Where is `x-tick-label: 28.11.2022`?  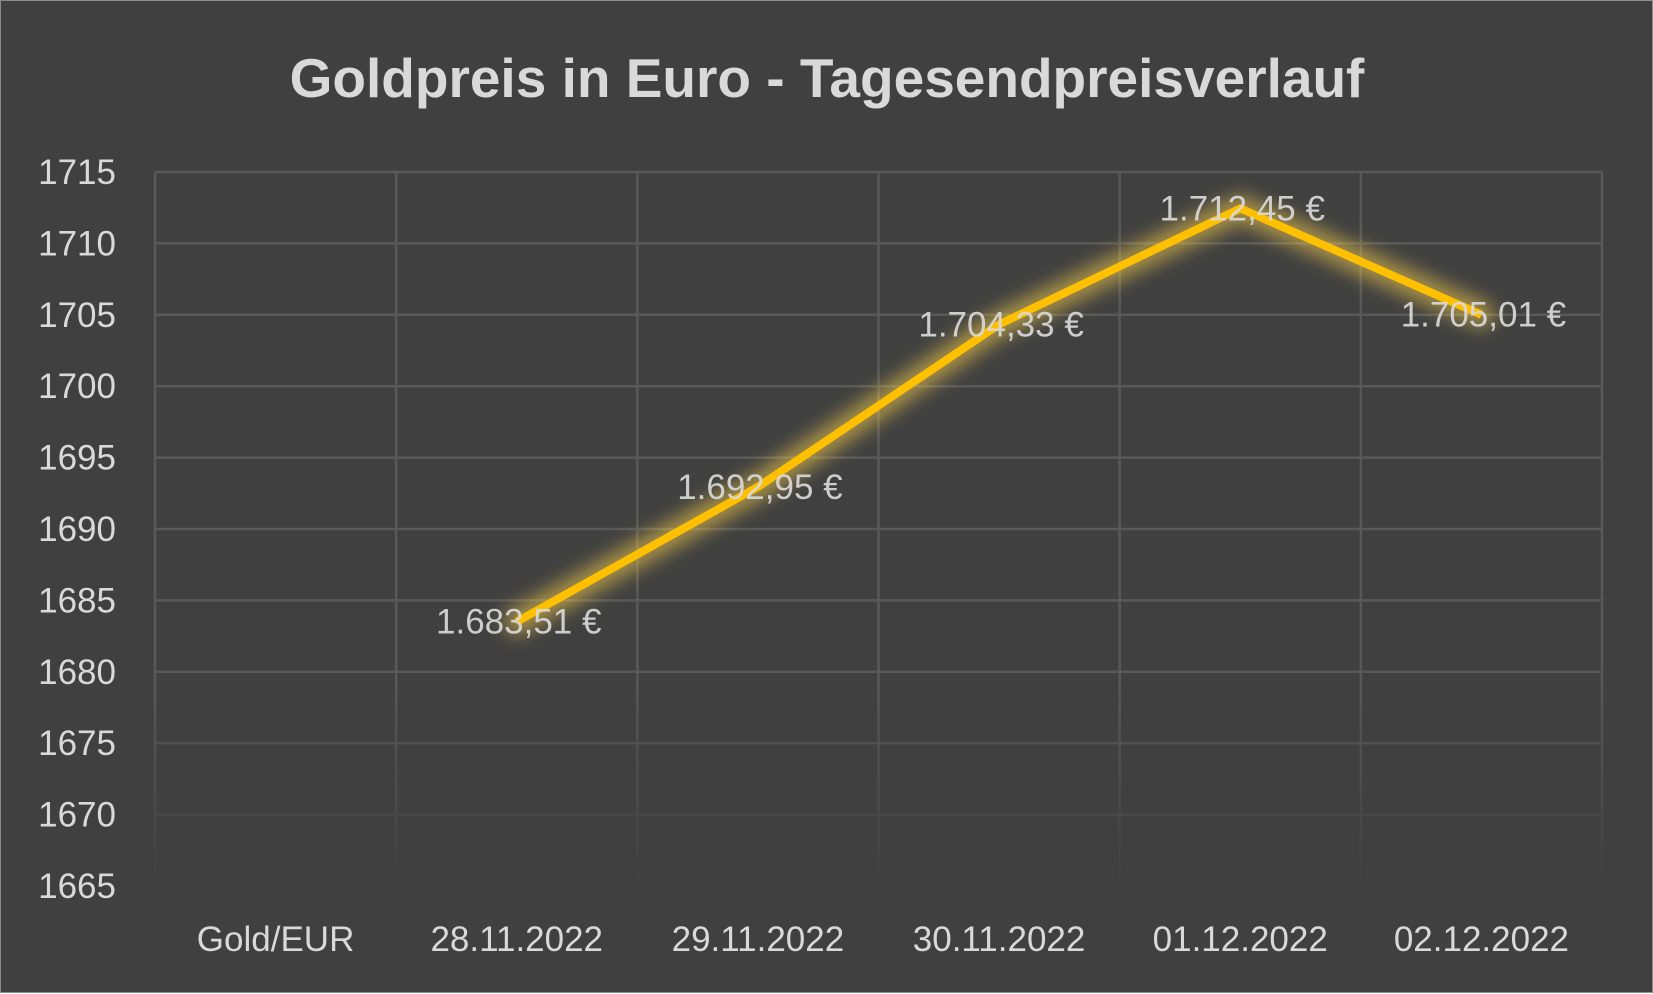
x-tick-label: 28.11.2022 is located at coordinates (516, 939).